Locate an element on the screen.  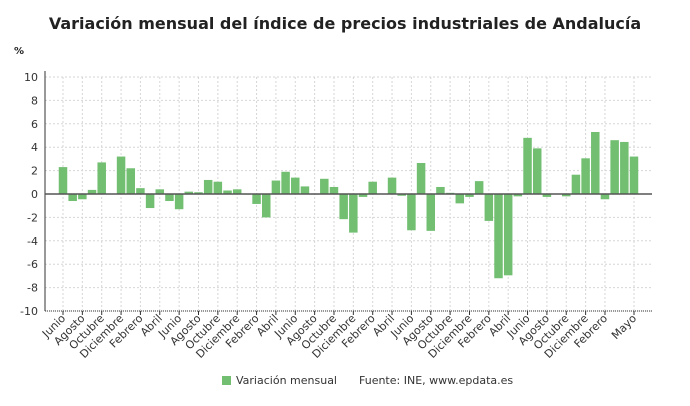
y-tick-label: 8 is located at coordinates (34, 100).